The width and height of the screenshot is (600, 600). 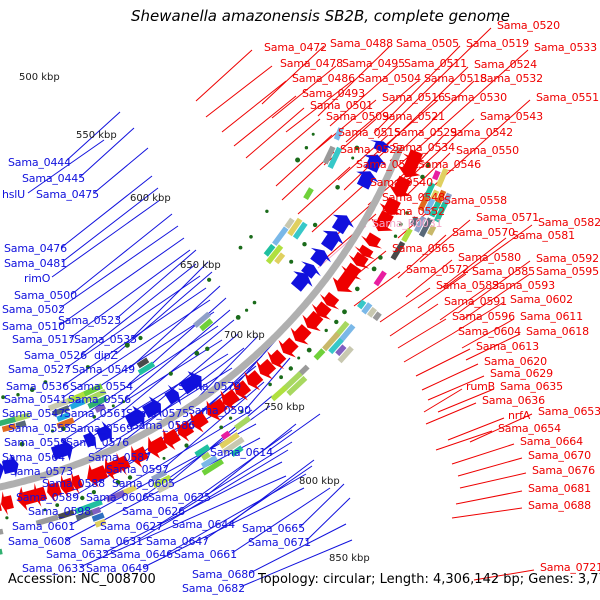 What do you see at coordinates (557, 331) in the screenshot?
I see `gene-label-forward: Sama_0618` at bounding box center [557, 331].